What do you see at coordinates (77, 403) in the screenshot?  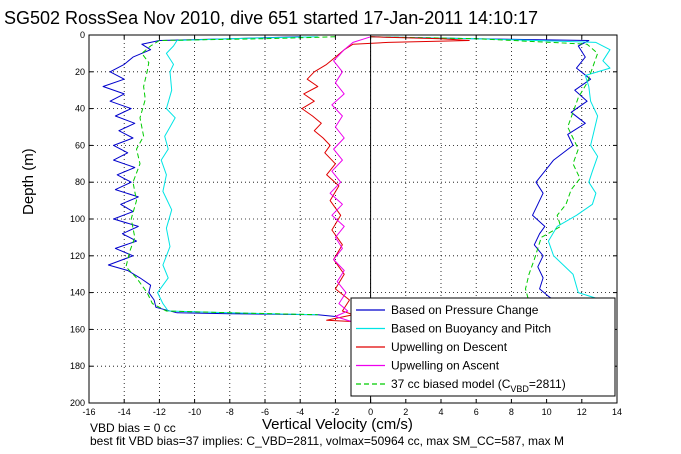 I see `y-tick-label: 200` at bounding box center [77, 403].